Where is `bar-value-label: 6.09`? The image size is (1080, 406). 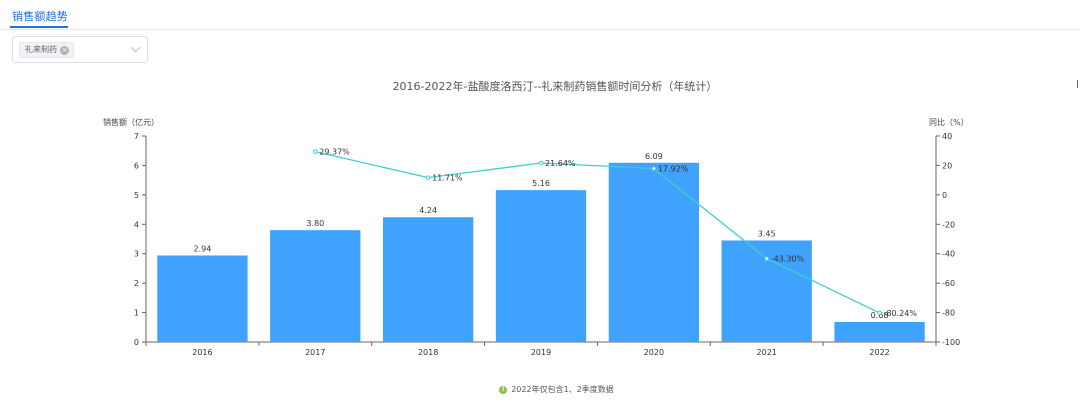 bar-value-label: 6.09 is located at coordinates (654, 156).